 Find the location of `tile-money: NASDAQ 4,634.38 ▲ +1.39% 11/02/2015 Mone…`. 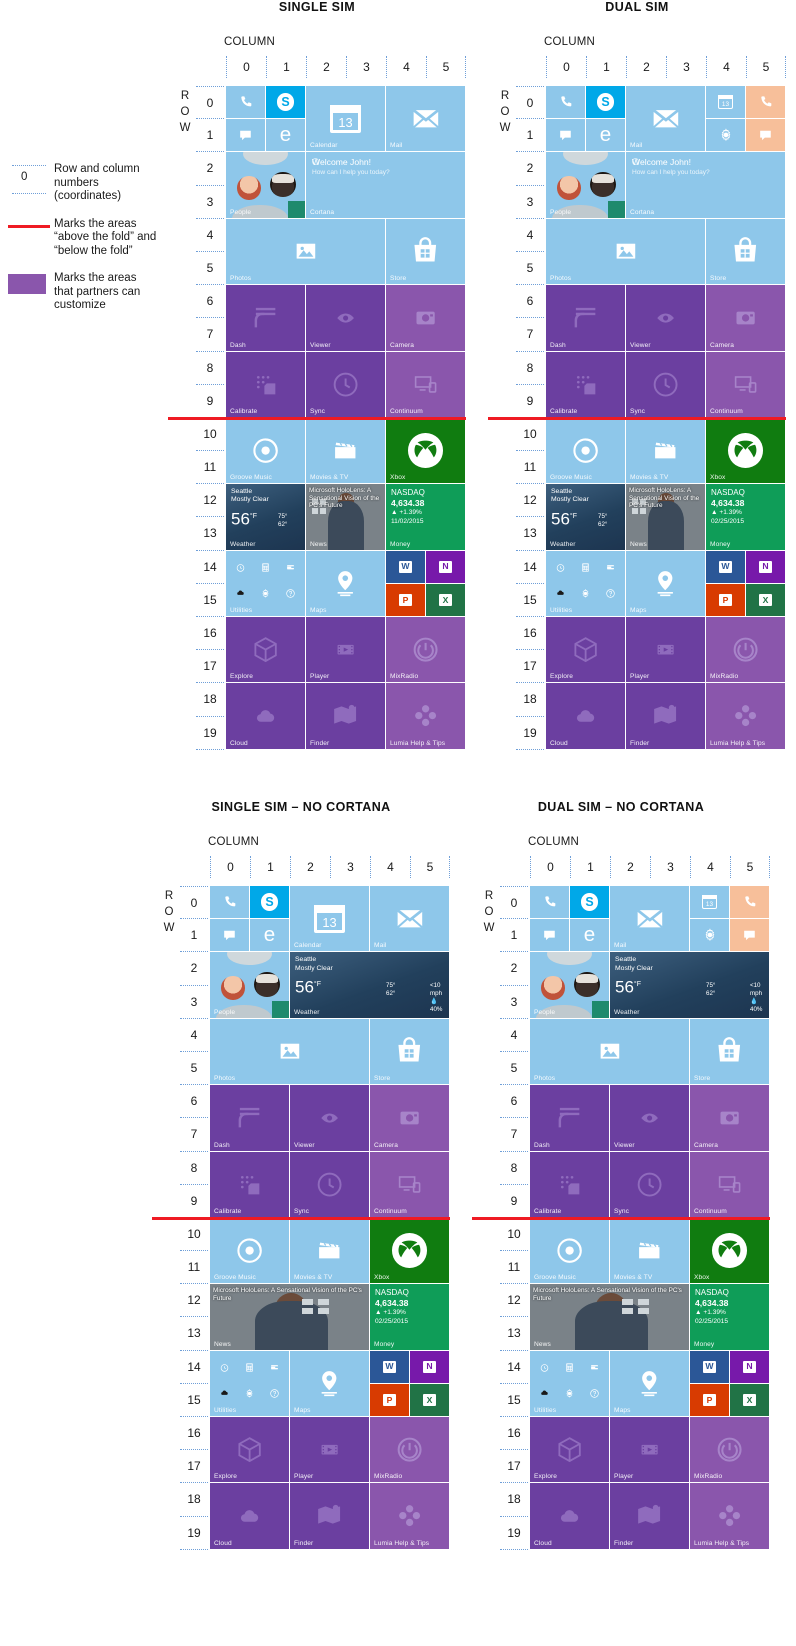

tile-money: NASDAQ 4,634.38 ▲ +1.39% 11/02/2015 Mone… is located at coordinates (425, 517).